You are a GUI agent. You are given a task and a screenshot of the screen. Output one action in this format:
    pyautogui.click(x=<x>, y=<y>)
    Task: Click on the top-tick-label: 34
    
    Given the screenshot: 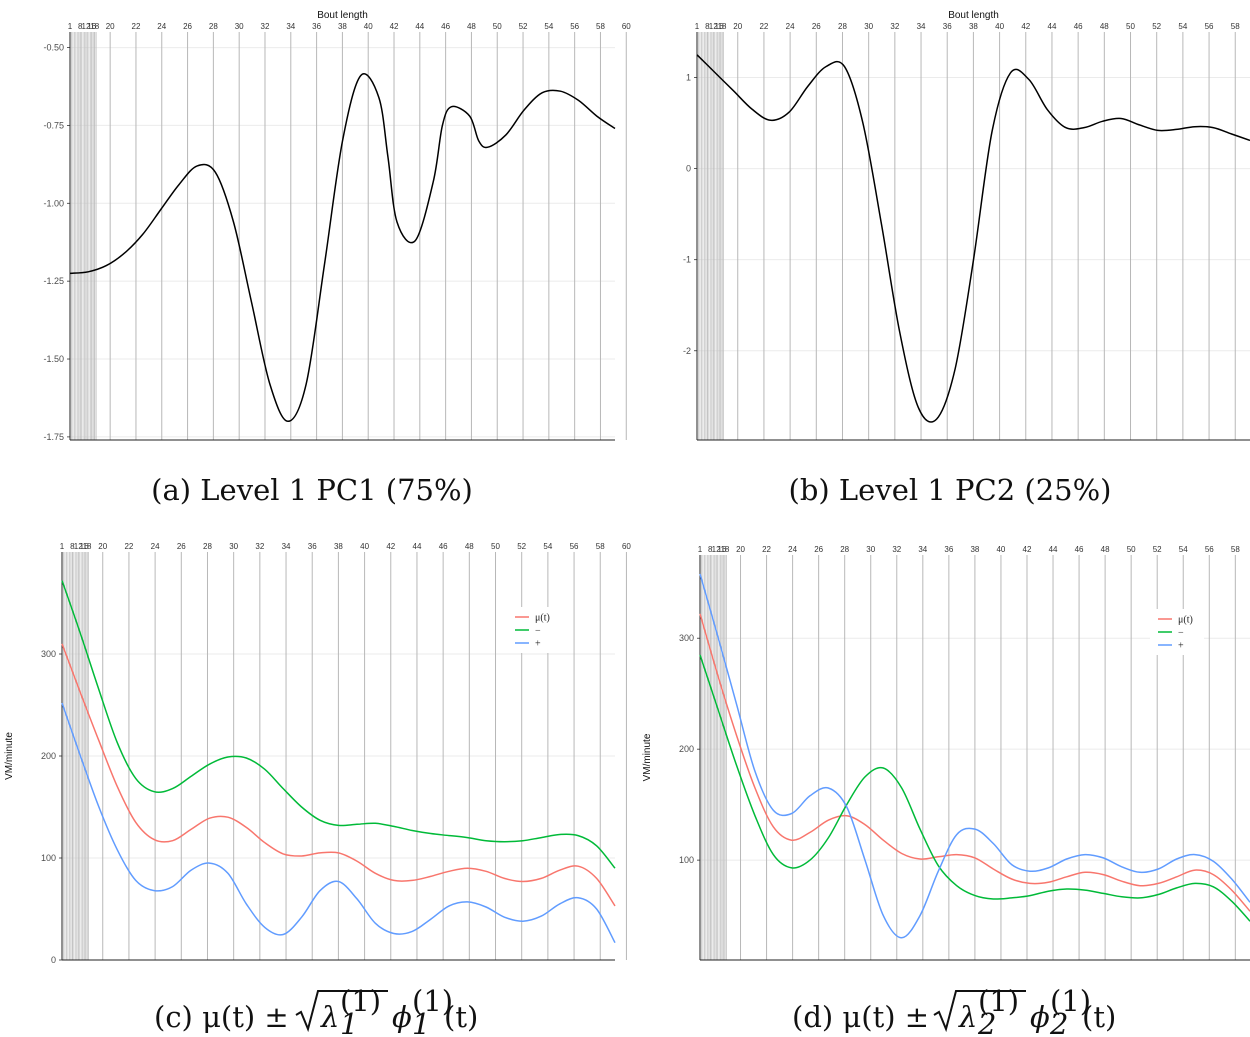 What is the action you would take?
    pyautogui.click(x=290, y=26)
    